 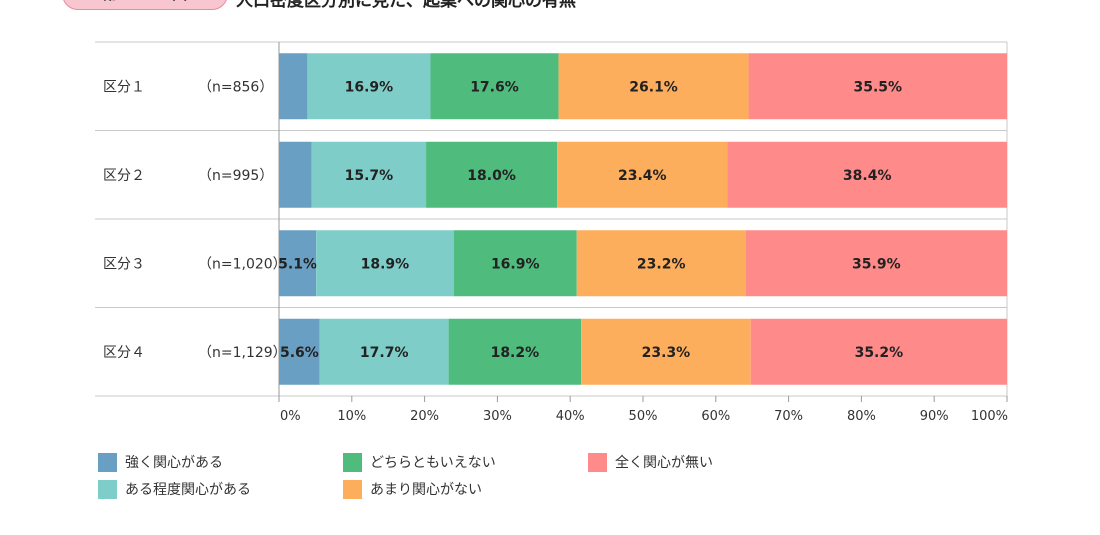 I want to click on category-label: 区分１, so click(x=124, y=87).